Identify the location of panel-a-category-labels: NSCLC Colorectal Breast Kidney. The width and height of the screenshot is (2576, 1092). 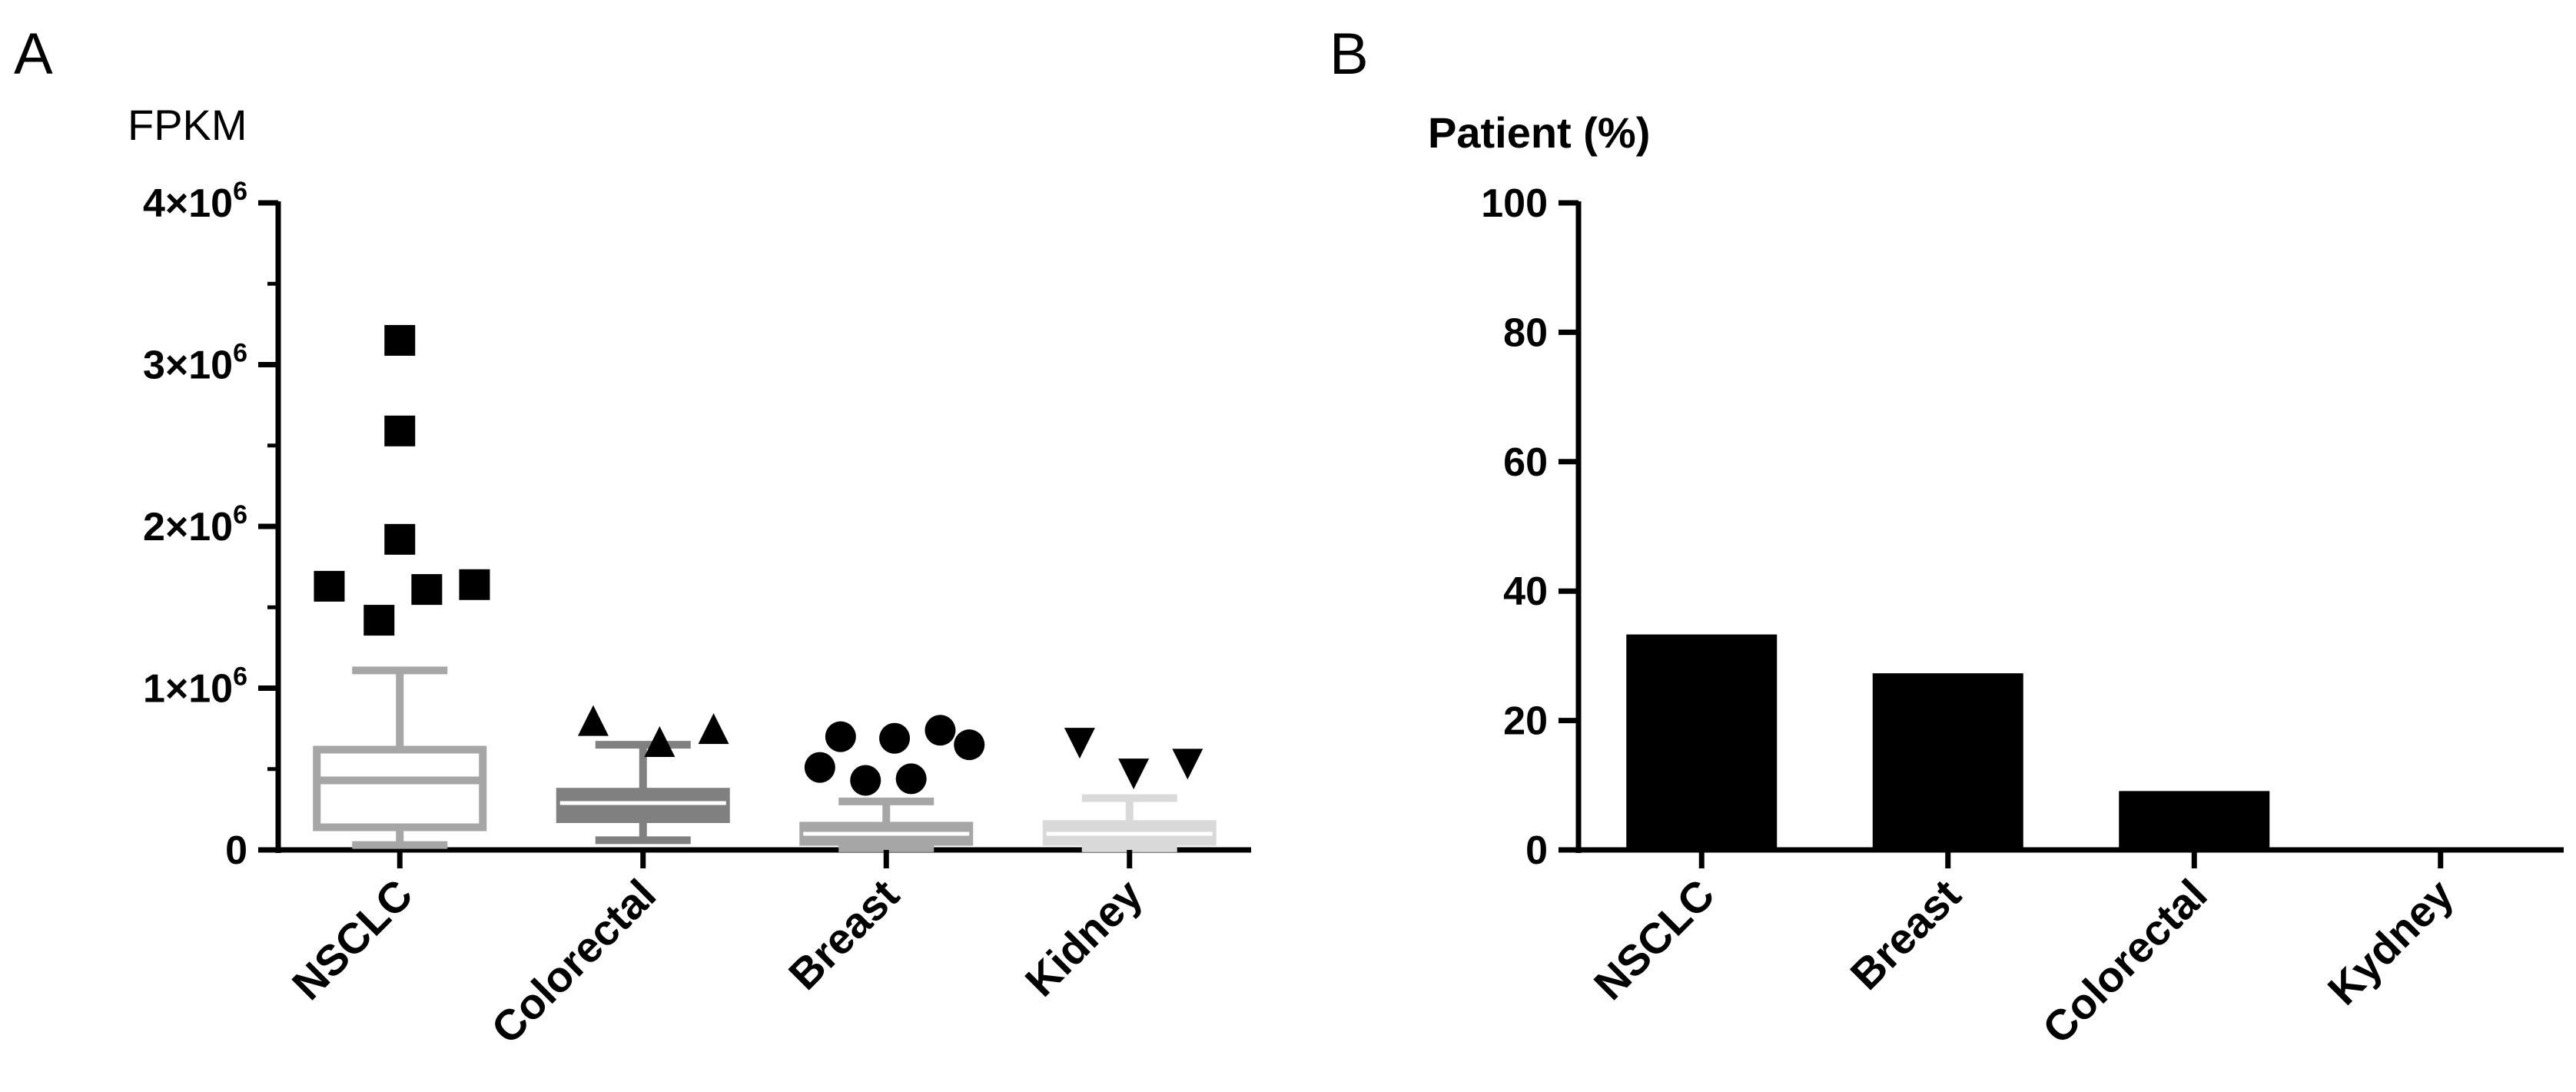
(717, 951).